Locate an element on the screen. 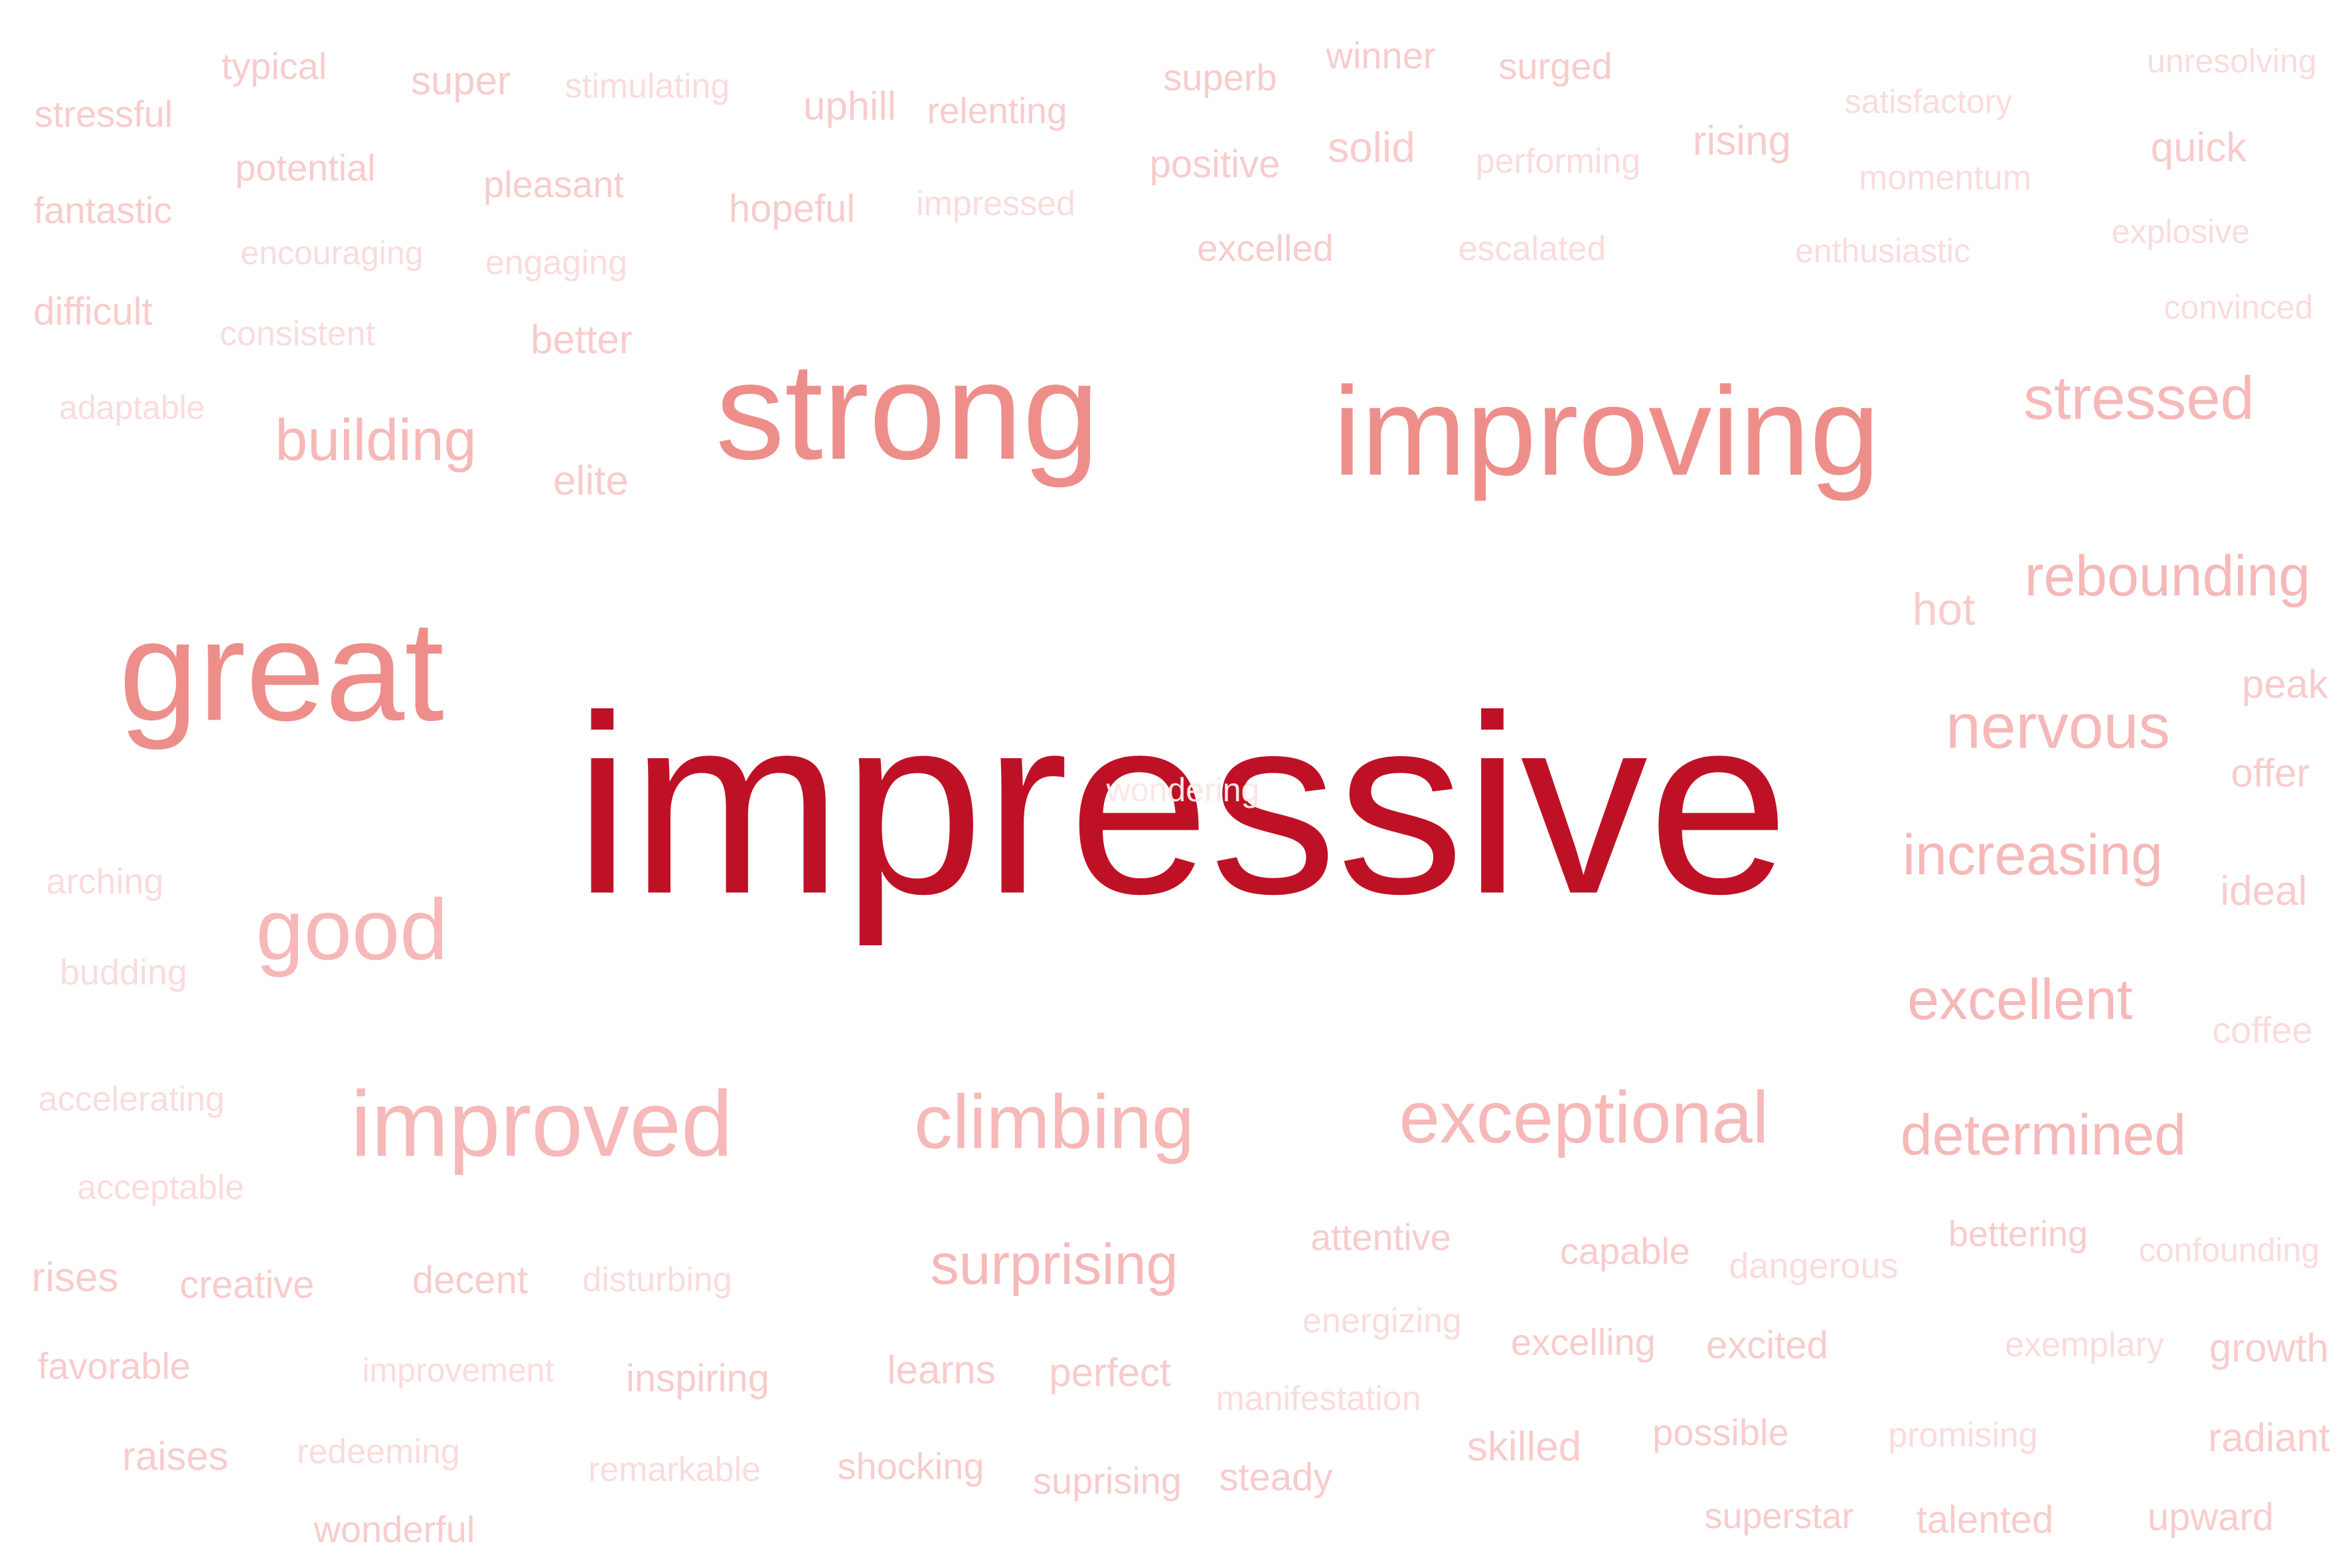 This screenshot has width=2352, height=1568. word-better: better is located at coordinates (582, 340).